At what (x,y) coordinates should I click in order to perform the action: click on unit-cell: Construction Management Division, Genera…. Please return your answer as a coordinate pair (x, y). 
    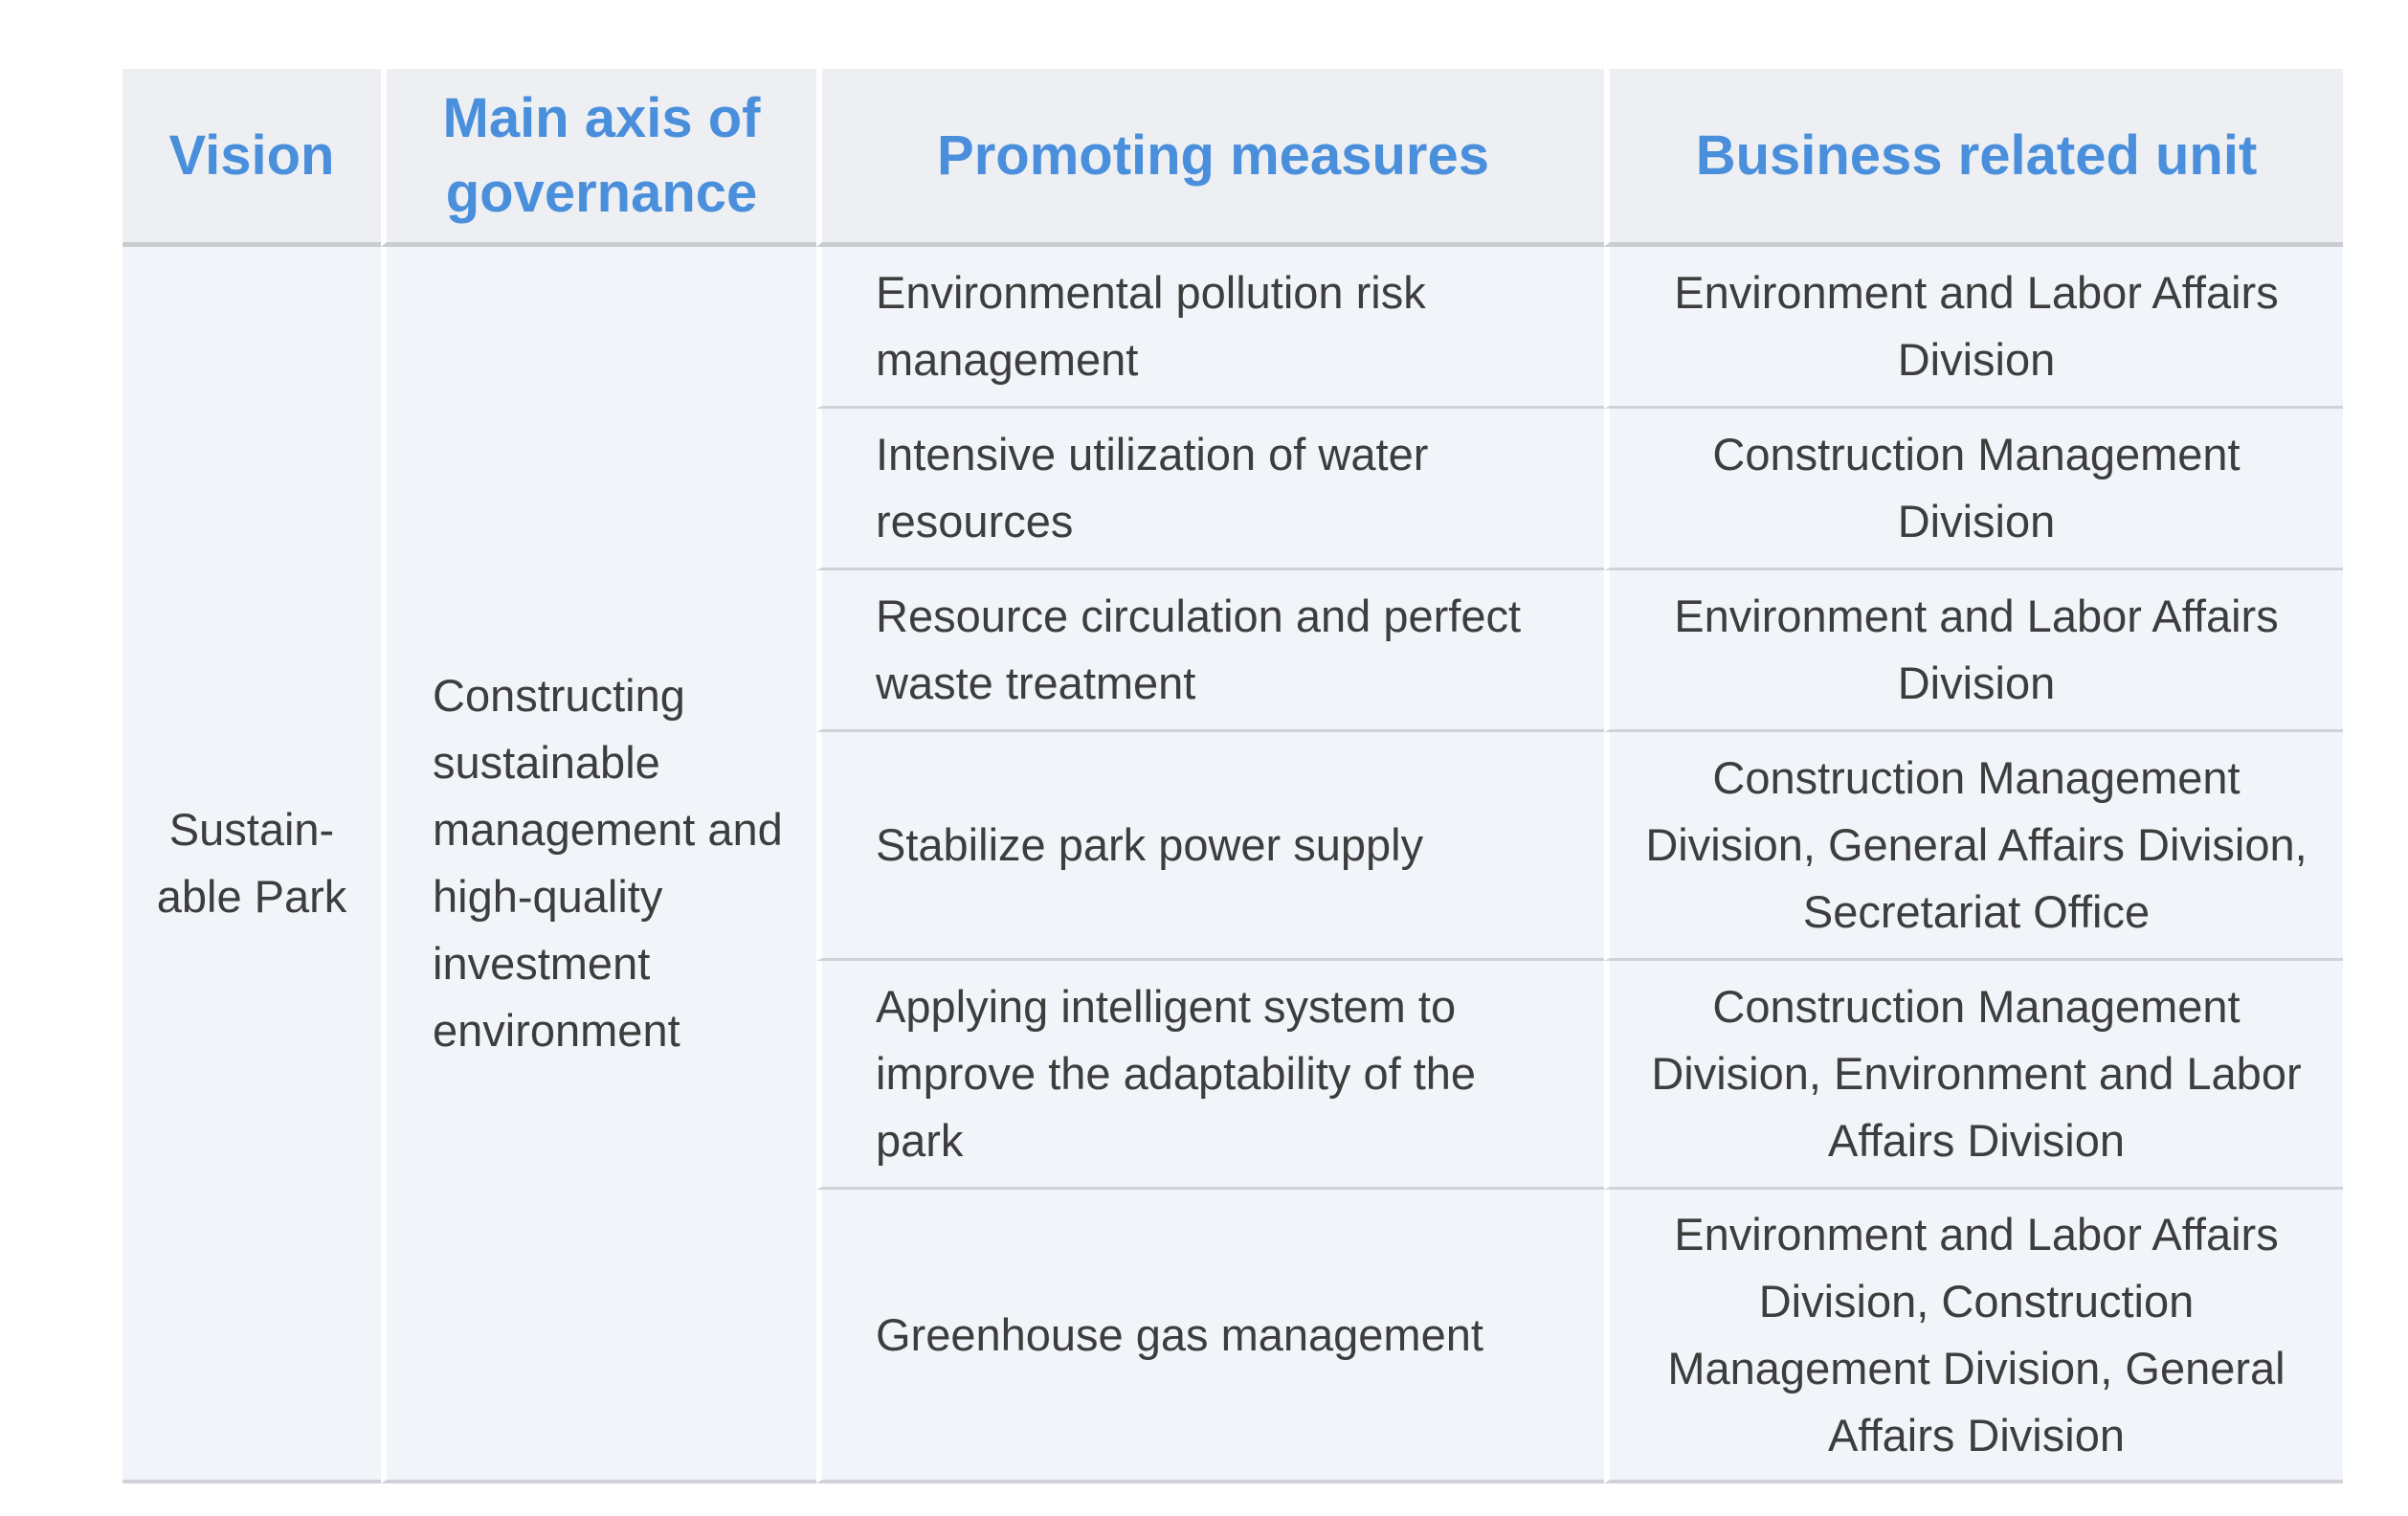
    Looking at the image, I should click on (1974, 847).